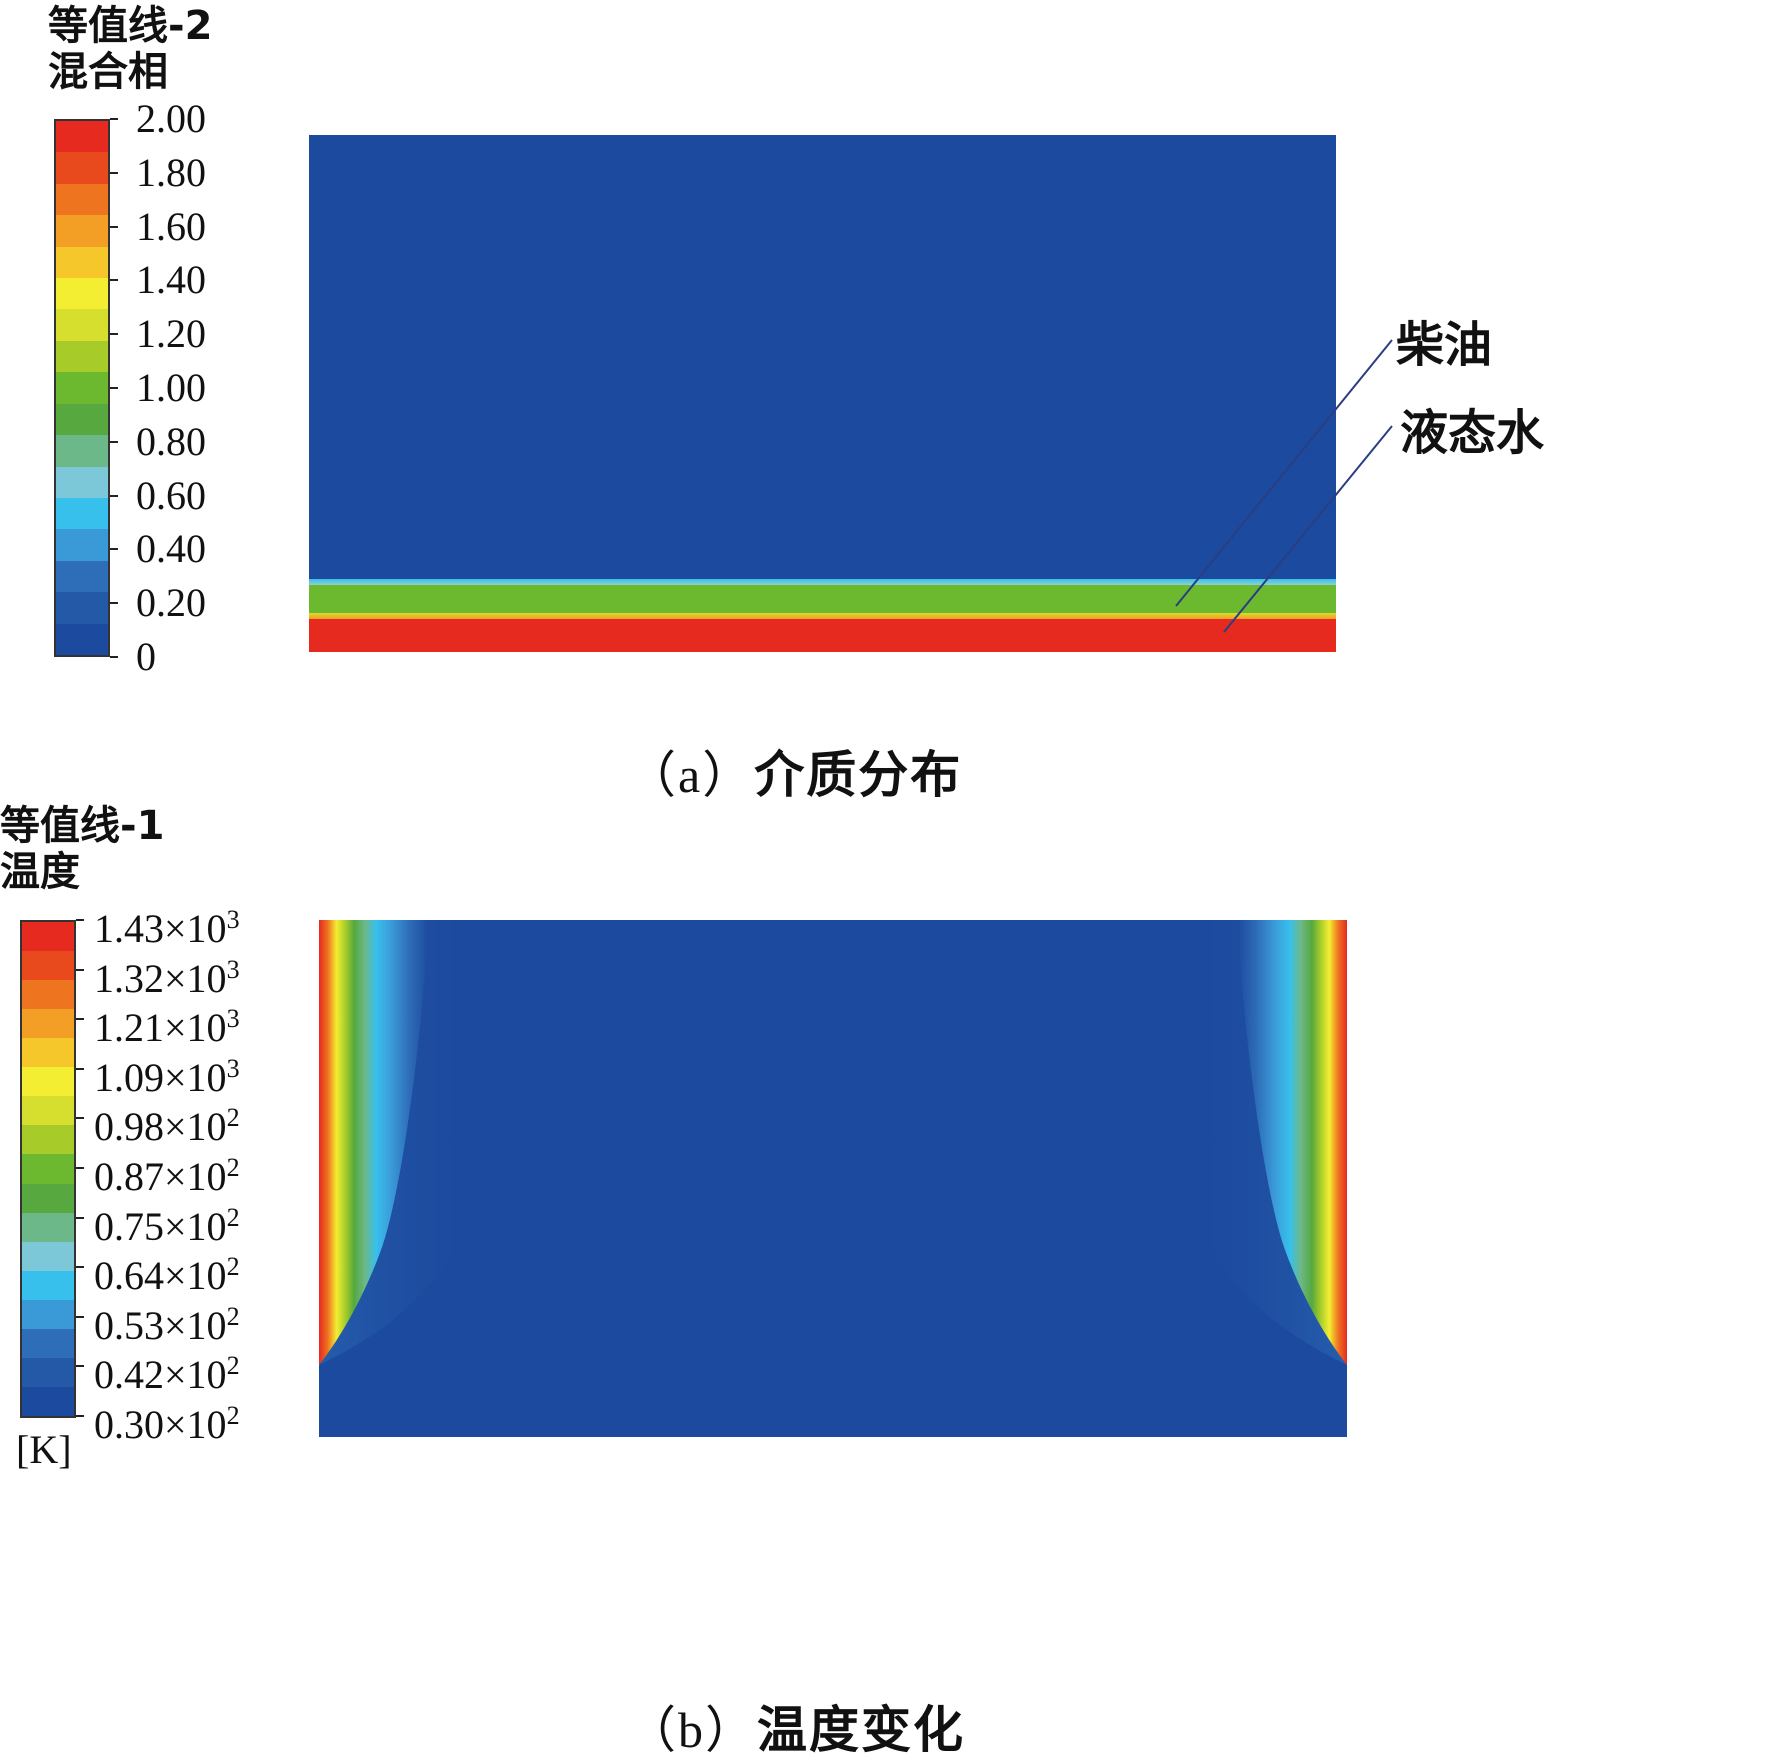  What do you see at coordinates (167, 1324) in the screenshot?
I see `legend-b-tick-label: 0.53×10²` at bounding box center [167, 1324].